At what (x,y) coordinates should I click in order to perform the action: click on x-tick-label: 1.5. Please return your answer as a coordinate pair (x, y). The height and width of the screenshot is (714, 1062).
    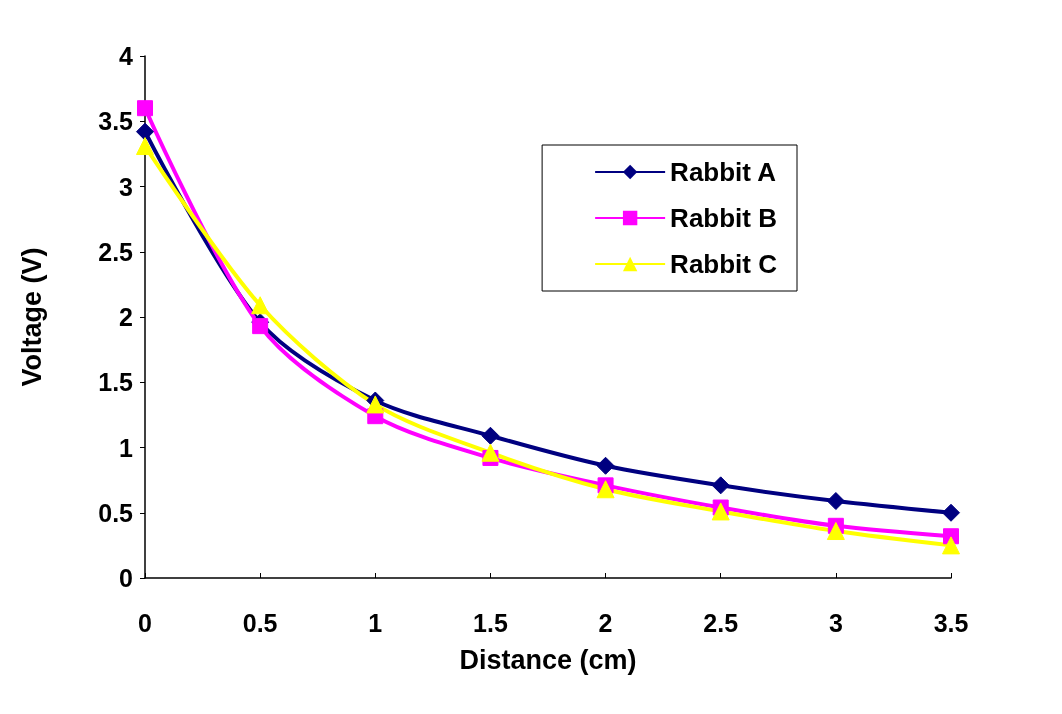
    Looking at the image, I should click on (490, 622).